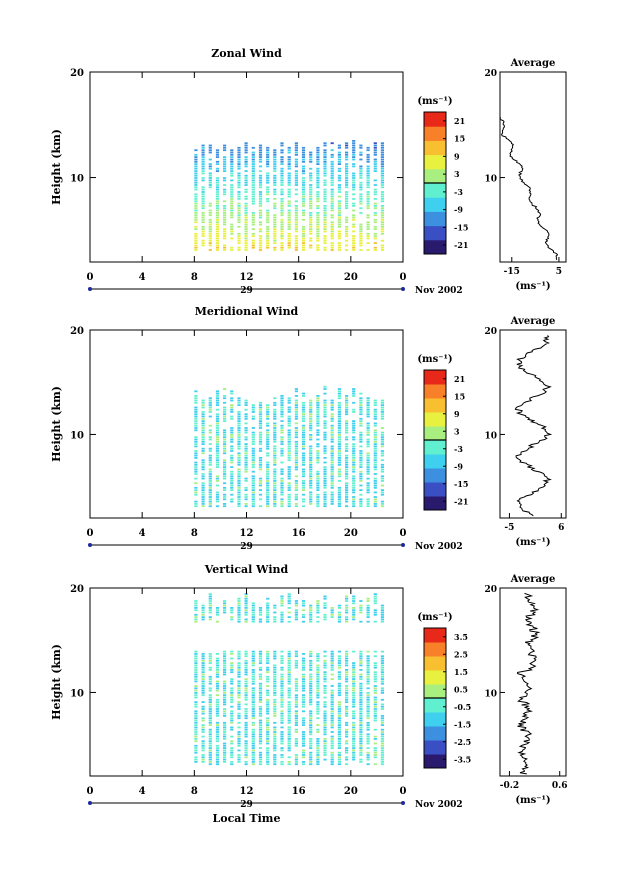 The width and height of the screenshot is (617, 873). I want to click on date-day-label: 29, so click(246, 547).